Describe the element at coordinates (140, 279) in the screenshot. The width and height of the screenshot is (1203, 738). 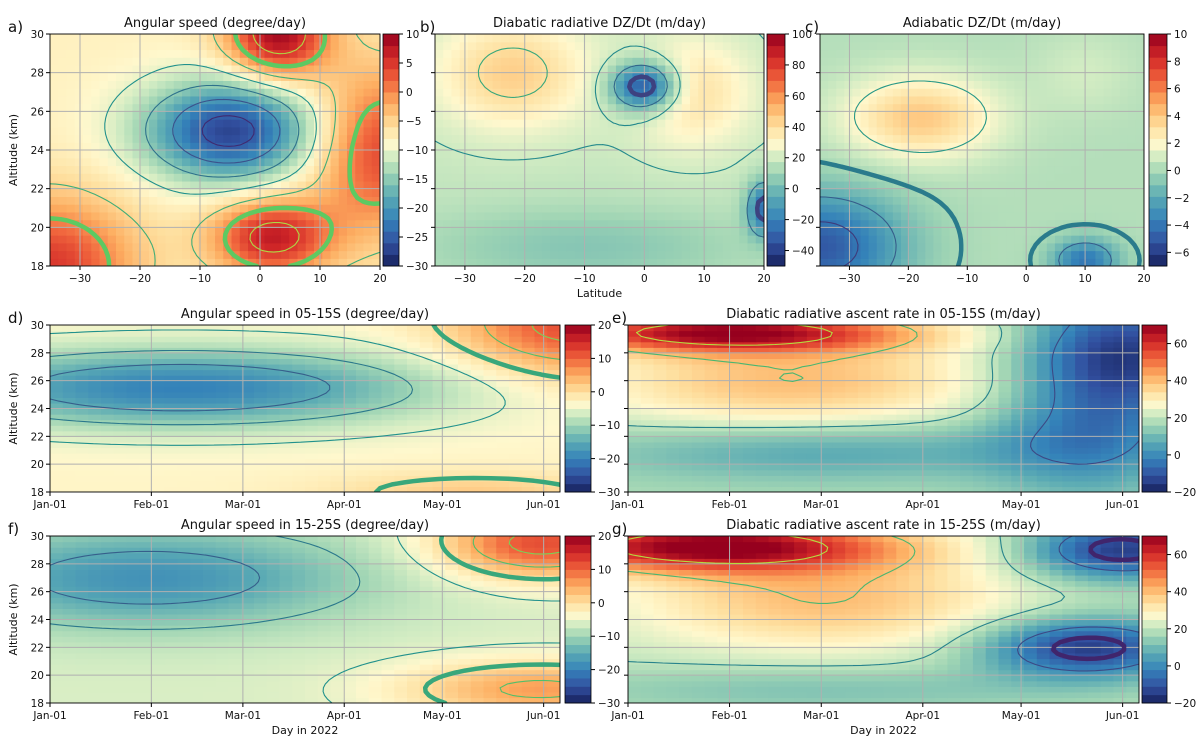
I see `x-tick-label: −20` at that location.